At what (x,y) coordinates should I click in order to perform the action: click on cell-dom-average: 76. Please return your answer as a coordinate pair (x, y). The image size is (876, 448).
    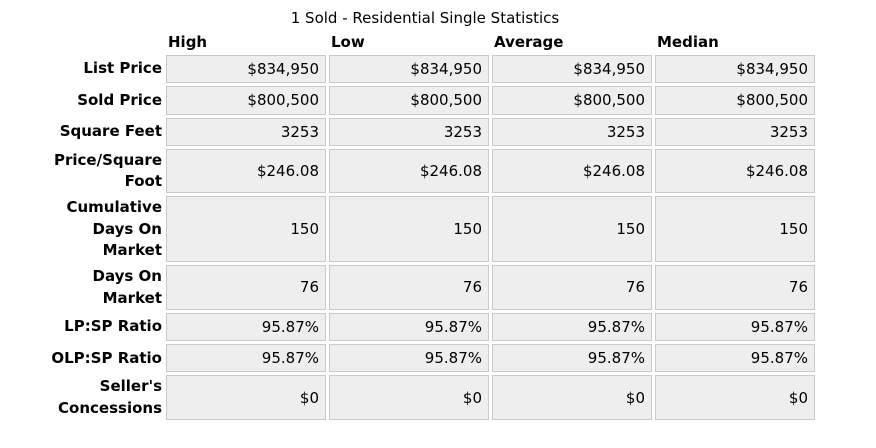
    Looking at the image, I should click on (572, 287).